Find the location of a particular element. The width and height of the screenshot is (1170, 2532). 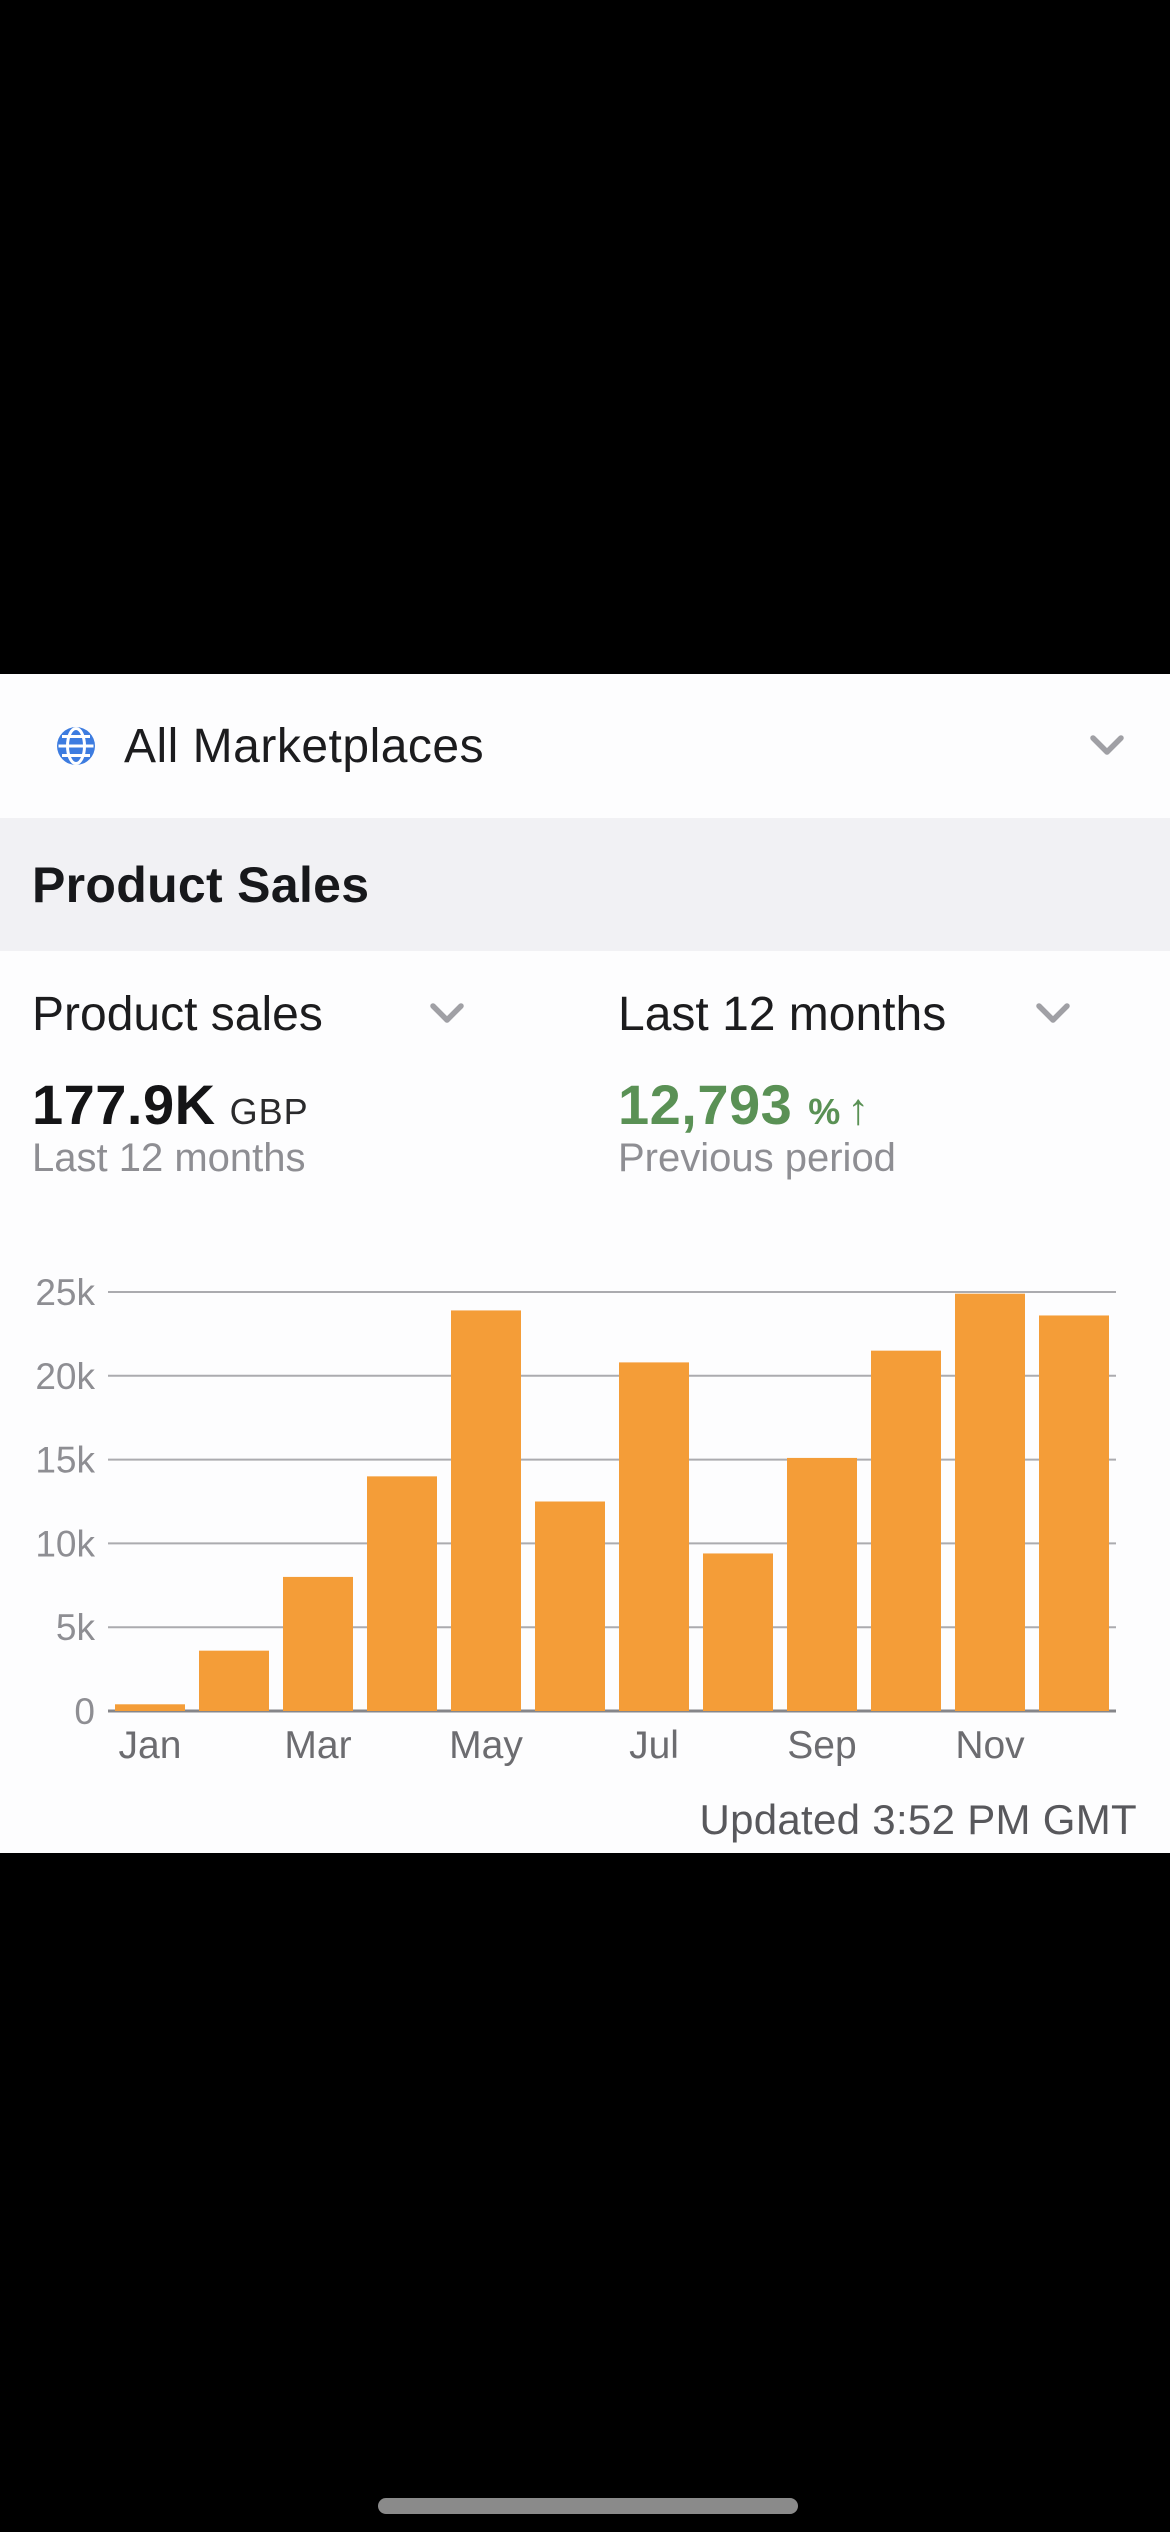

bar-jul is located at coordinates (654, 1536).